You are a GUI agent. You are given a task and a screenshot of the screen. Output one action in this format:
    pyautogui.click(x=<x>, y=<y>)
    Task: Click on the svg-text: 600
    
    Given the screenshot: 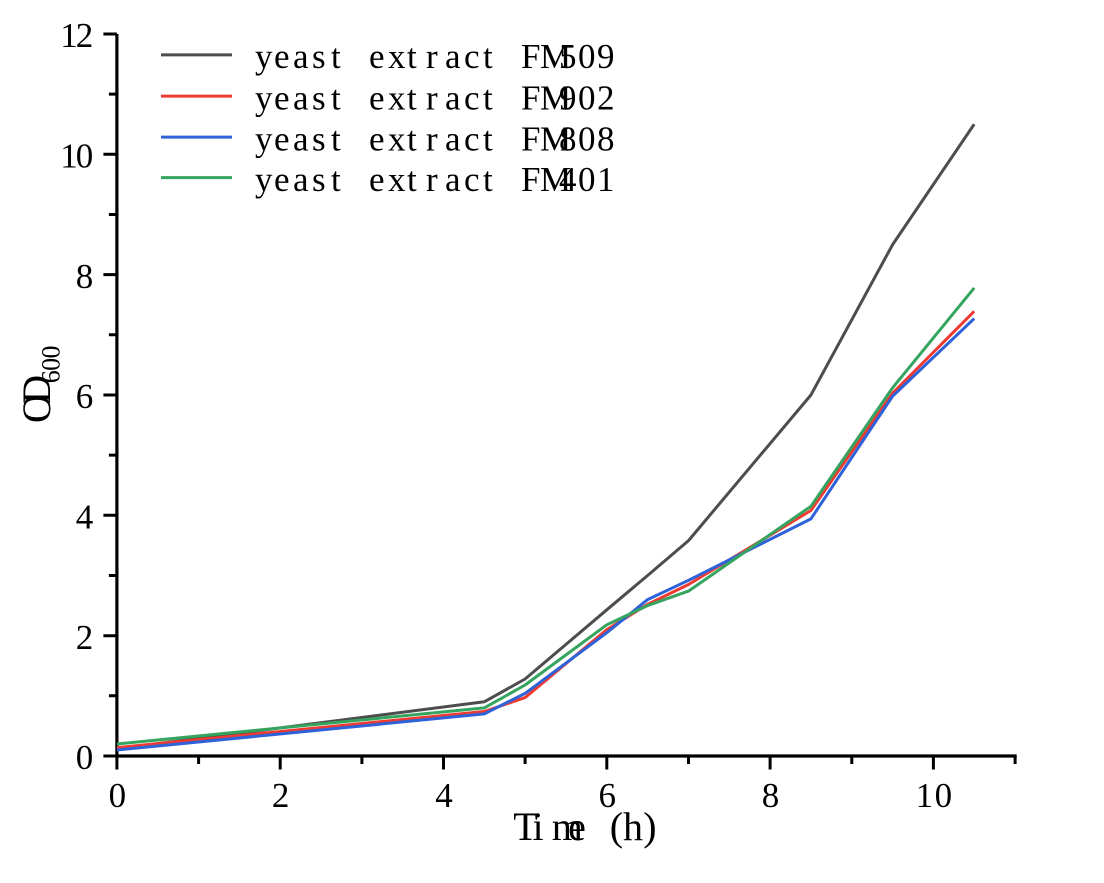 What is the action you would take?
    pyautogui.click(x=50, y=365)
    